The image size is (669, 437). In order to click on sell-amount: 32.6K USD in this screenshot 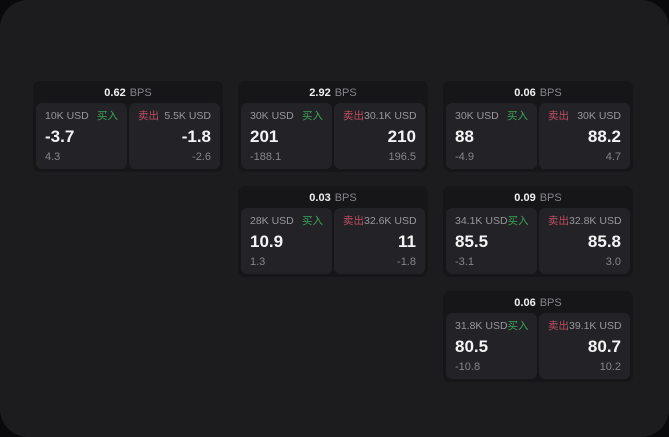, I will do `click(390, 221)`.